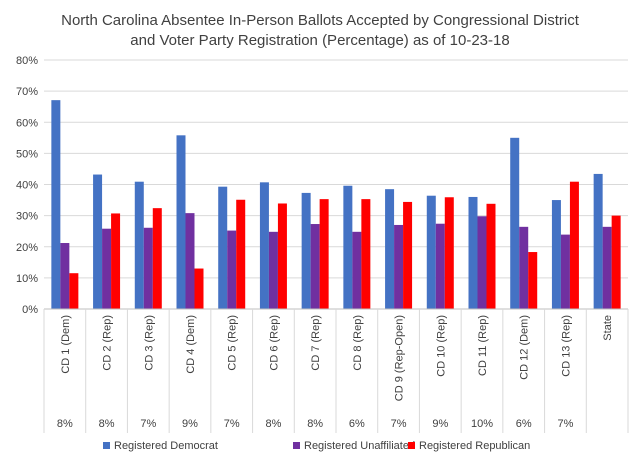 The image size is (640, 464). I want to click on x-tick-label: CD 8 (Rep), so click(358, 343).